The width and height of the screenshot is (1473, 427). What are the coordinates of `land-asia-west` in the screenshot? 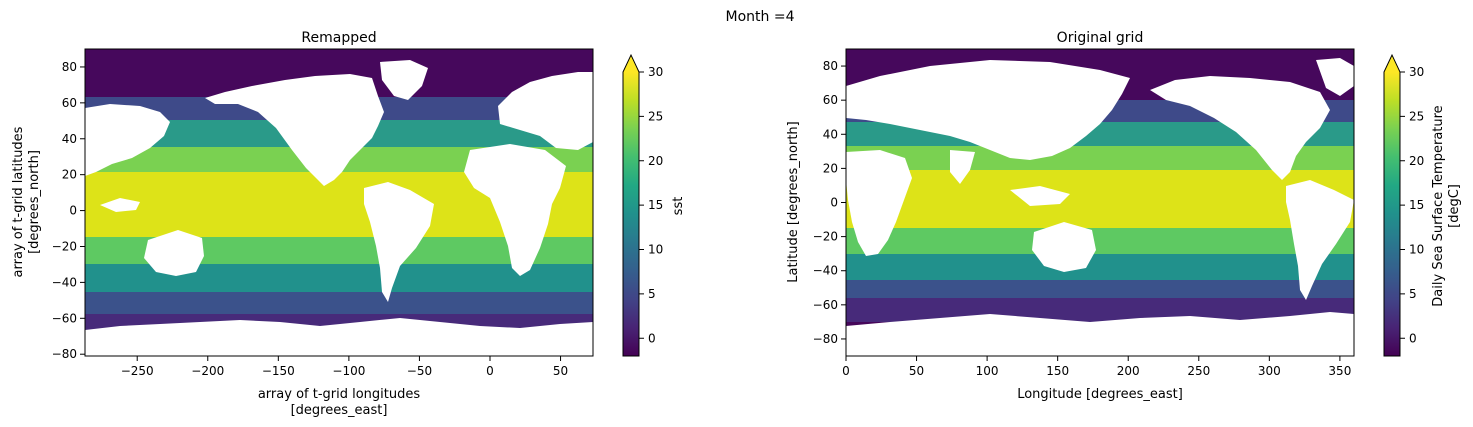 It's located at (127, 140).